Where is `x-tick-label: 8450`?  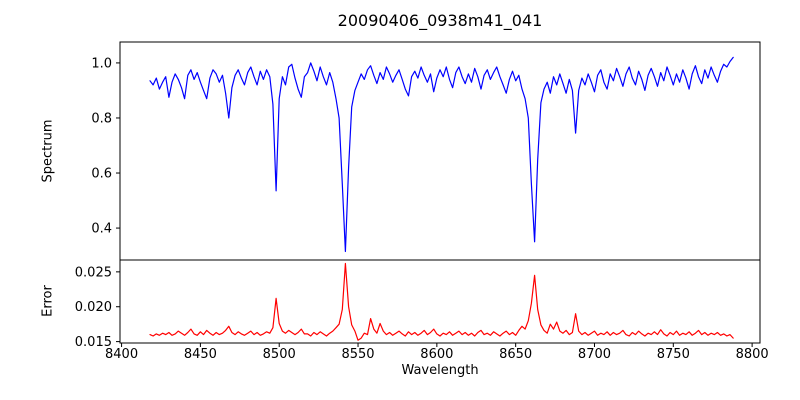
x-tick-label: 8450 is located at coordinates (200, 354).